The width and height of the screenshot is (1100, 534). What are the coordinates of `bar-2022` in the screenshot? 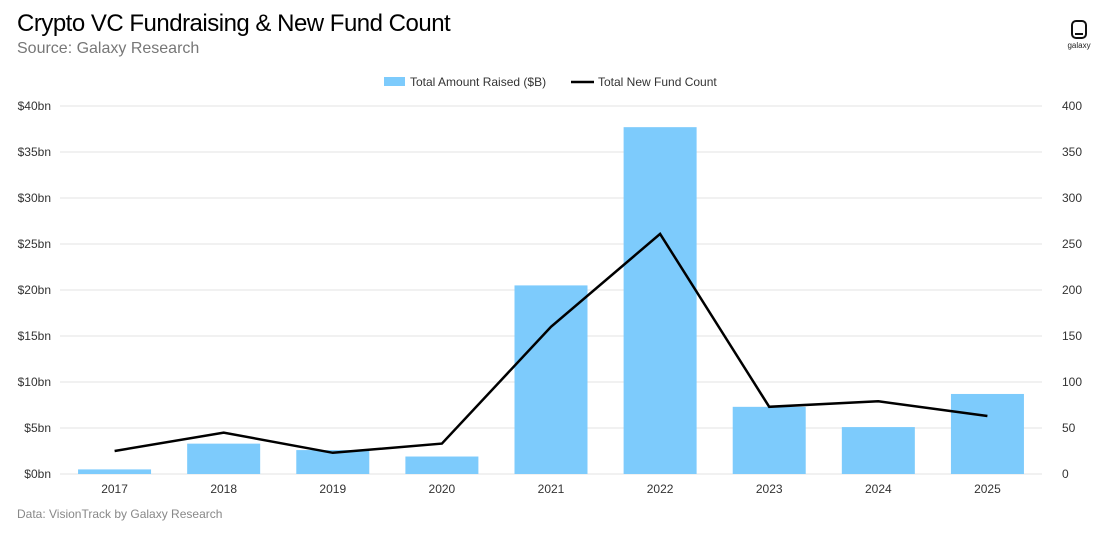 It's located at (660, 300).